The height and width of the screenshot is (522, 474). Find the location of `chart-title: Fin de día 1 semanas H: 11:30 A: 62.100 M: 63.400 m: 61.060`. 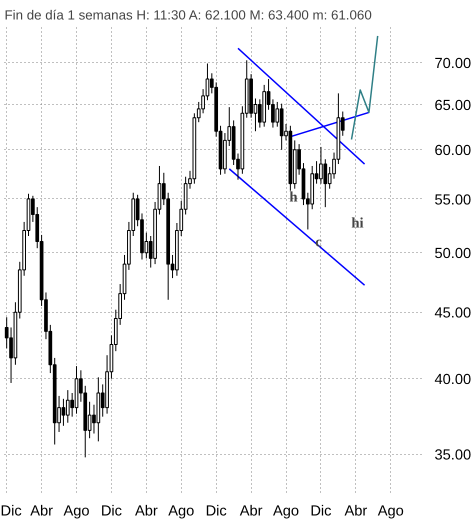

chart-title: Fin de día 1 semanas H: 11:30 A: 62.100 M: 63.400 m: 61.060 is located at coordinates (188, 15).